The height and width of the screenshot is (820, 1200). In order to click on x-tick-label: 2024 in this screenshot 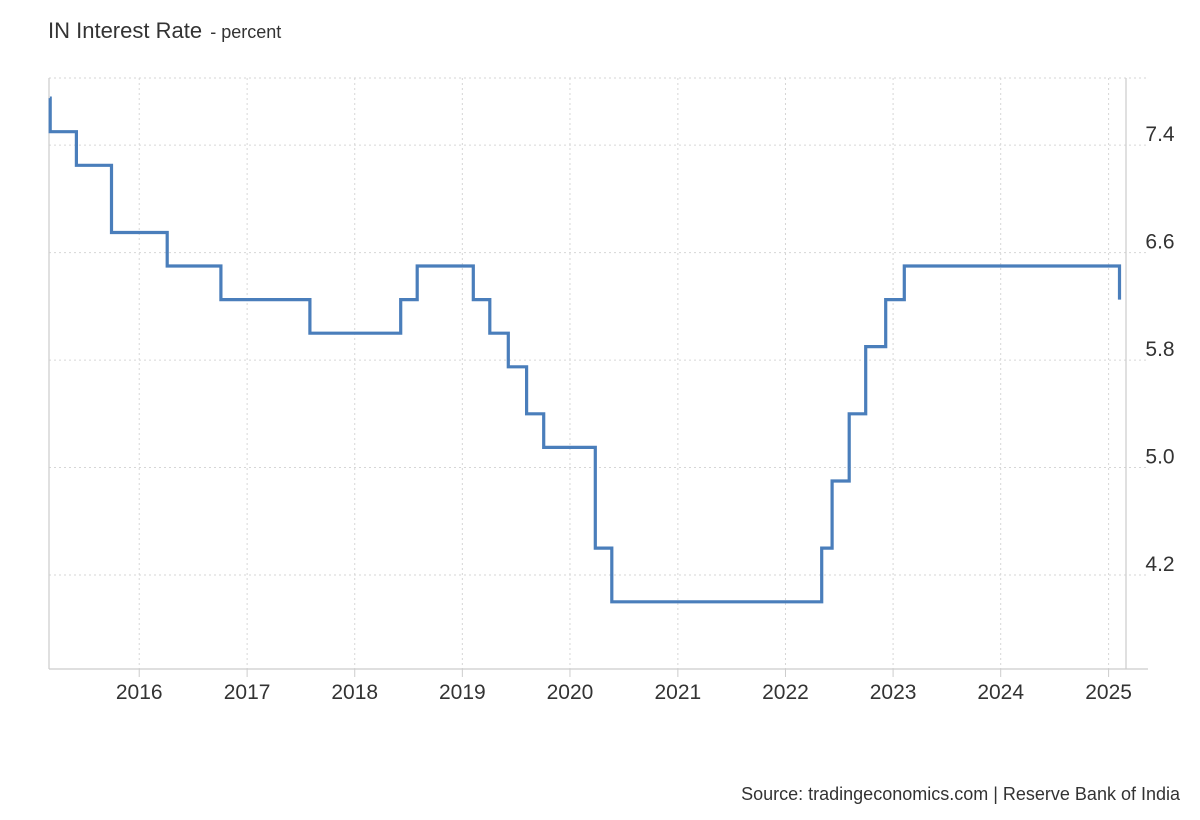, I will do `click(1000, 692)`.